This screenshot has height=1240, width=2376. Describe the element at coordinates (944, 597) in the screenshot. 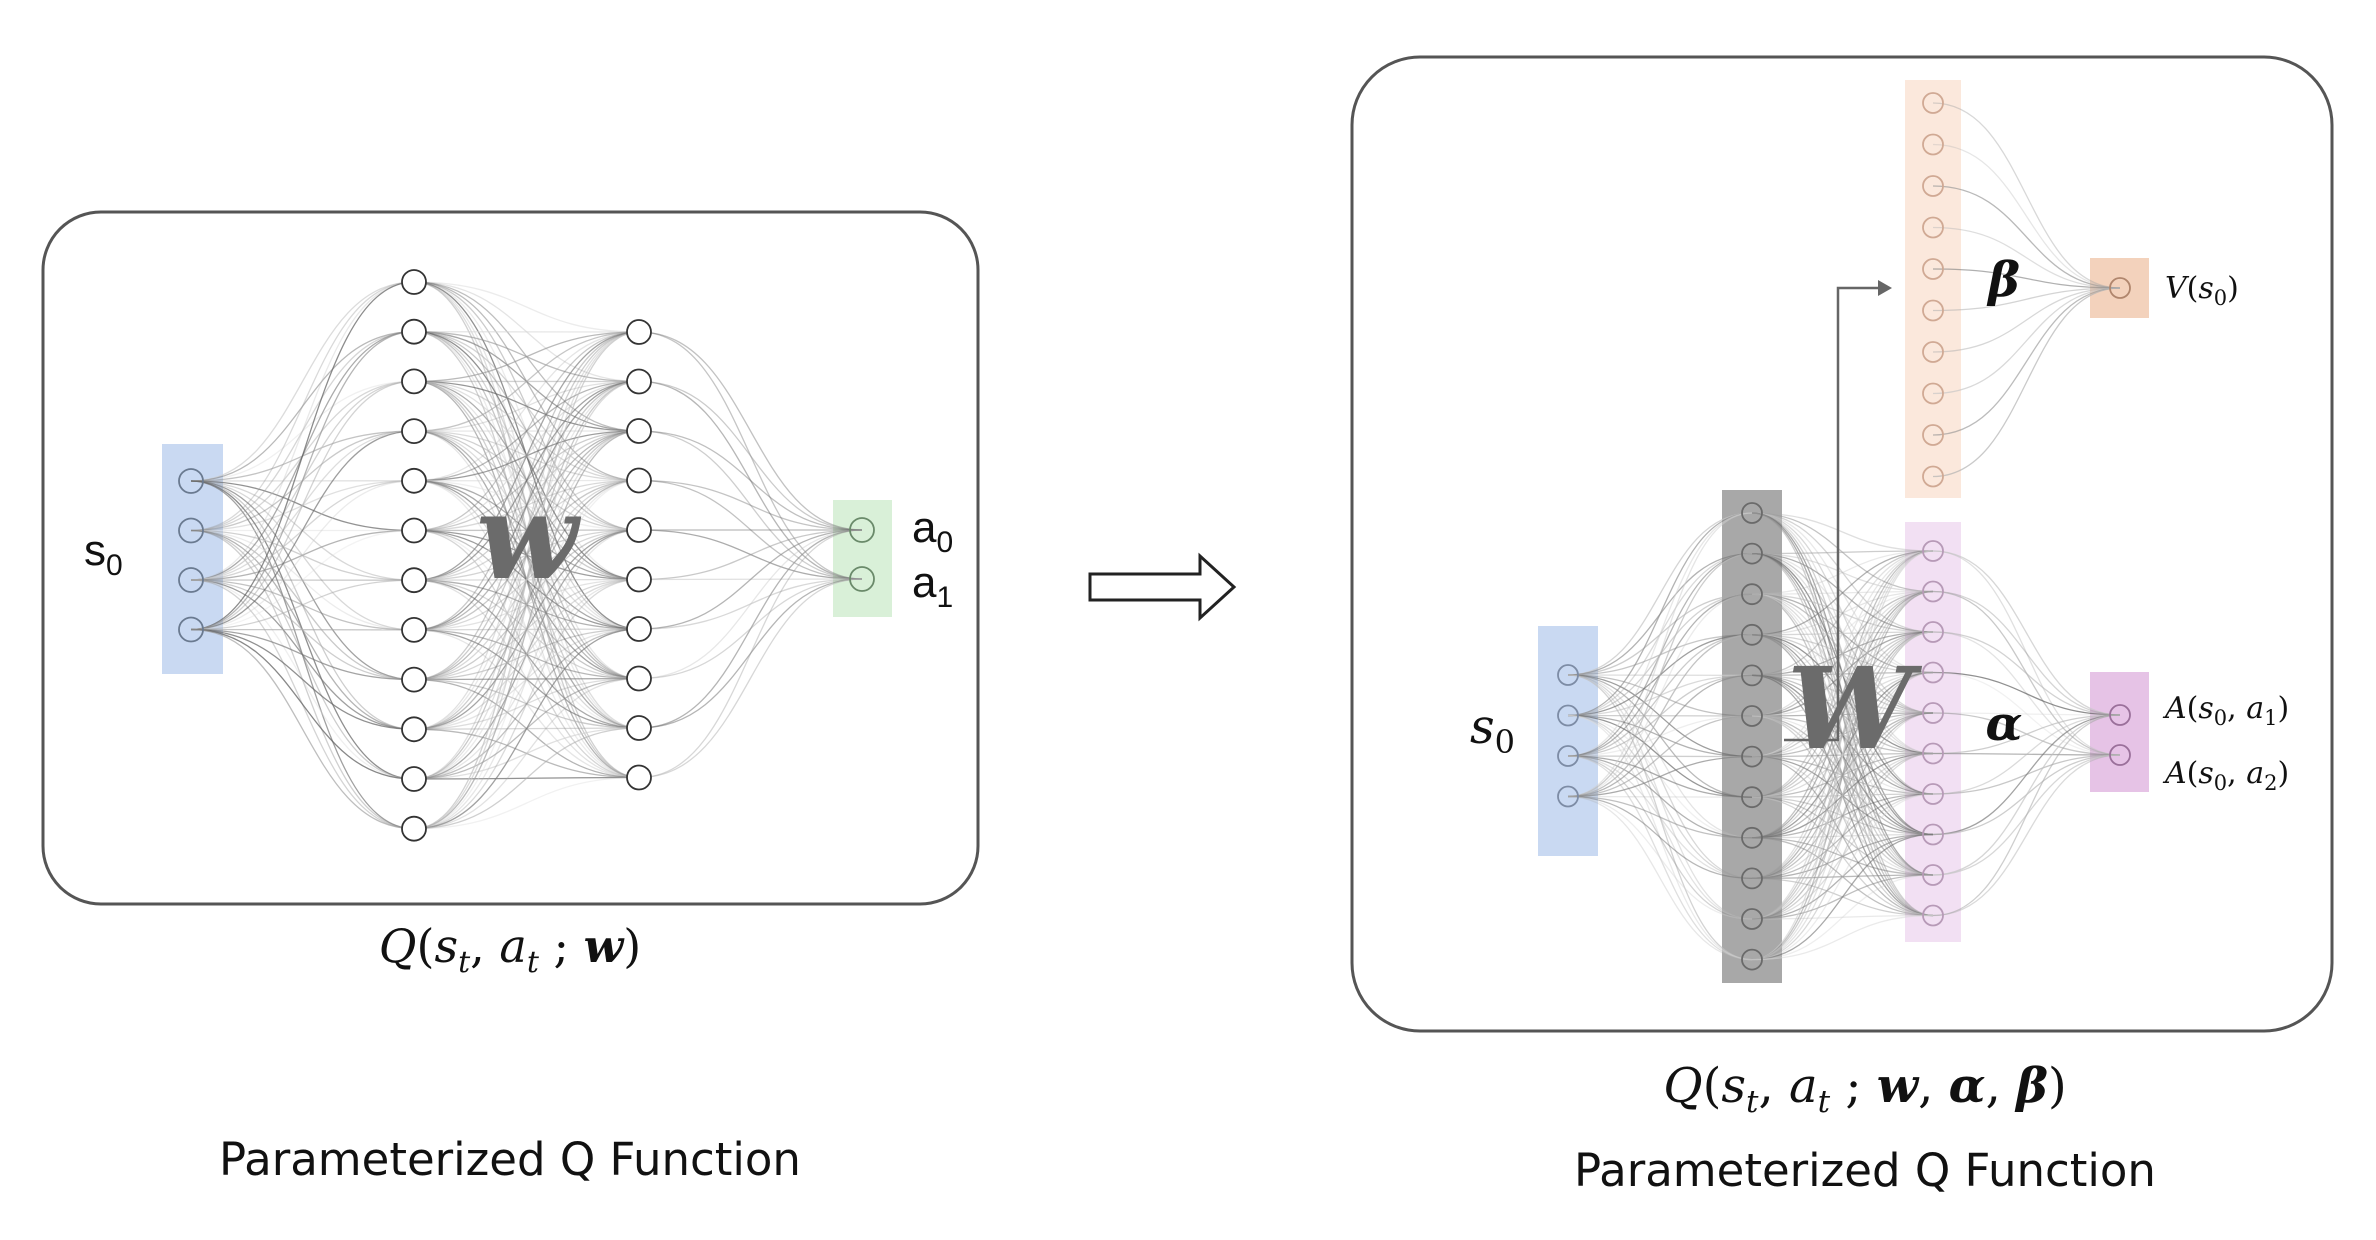

I see `left-output-1-sub: 1` at that location.